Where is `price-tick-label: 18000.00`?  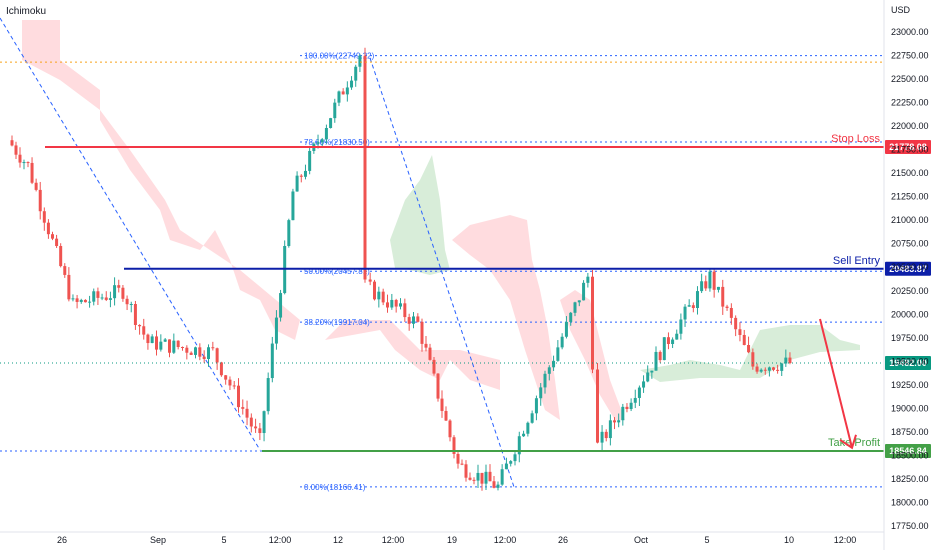 price-tick-label: 18000.00 is located at coordinates (910, 502).